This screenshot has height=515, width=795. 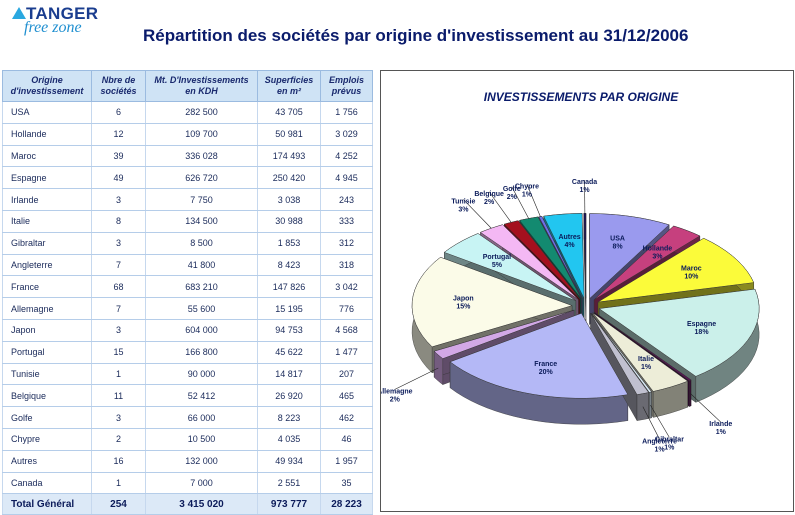 What do you see at coordinates (47, 396) in the screenshot?
I see `cell-origine: Belgique` at bounding box center [47, 396].